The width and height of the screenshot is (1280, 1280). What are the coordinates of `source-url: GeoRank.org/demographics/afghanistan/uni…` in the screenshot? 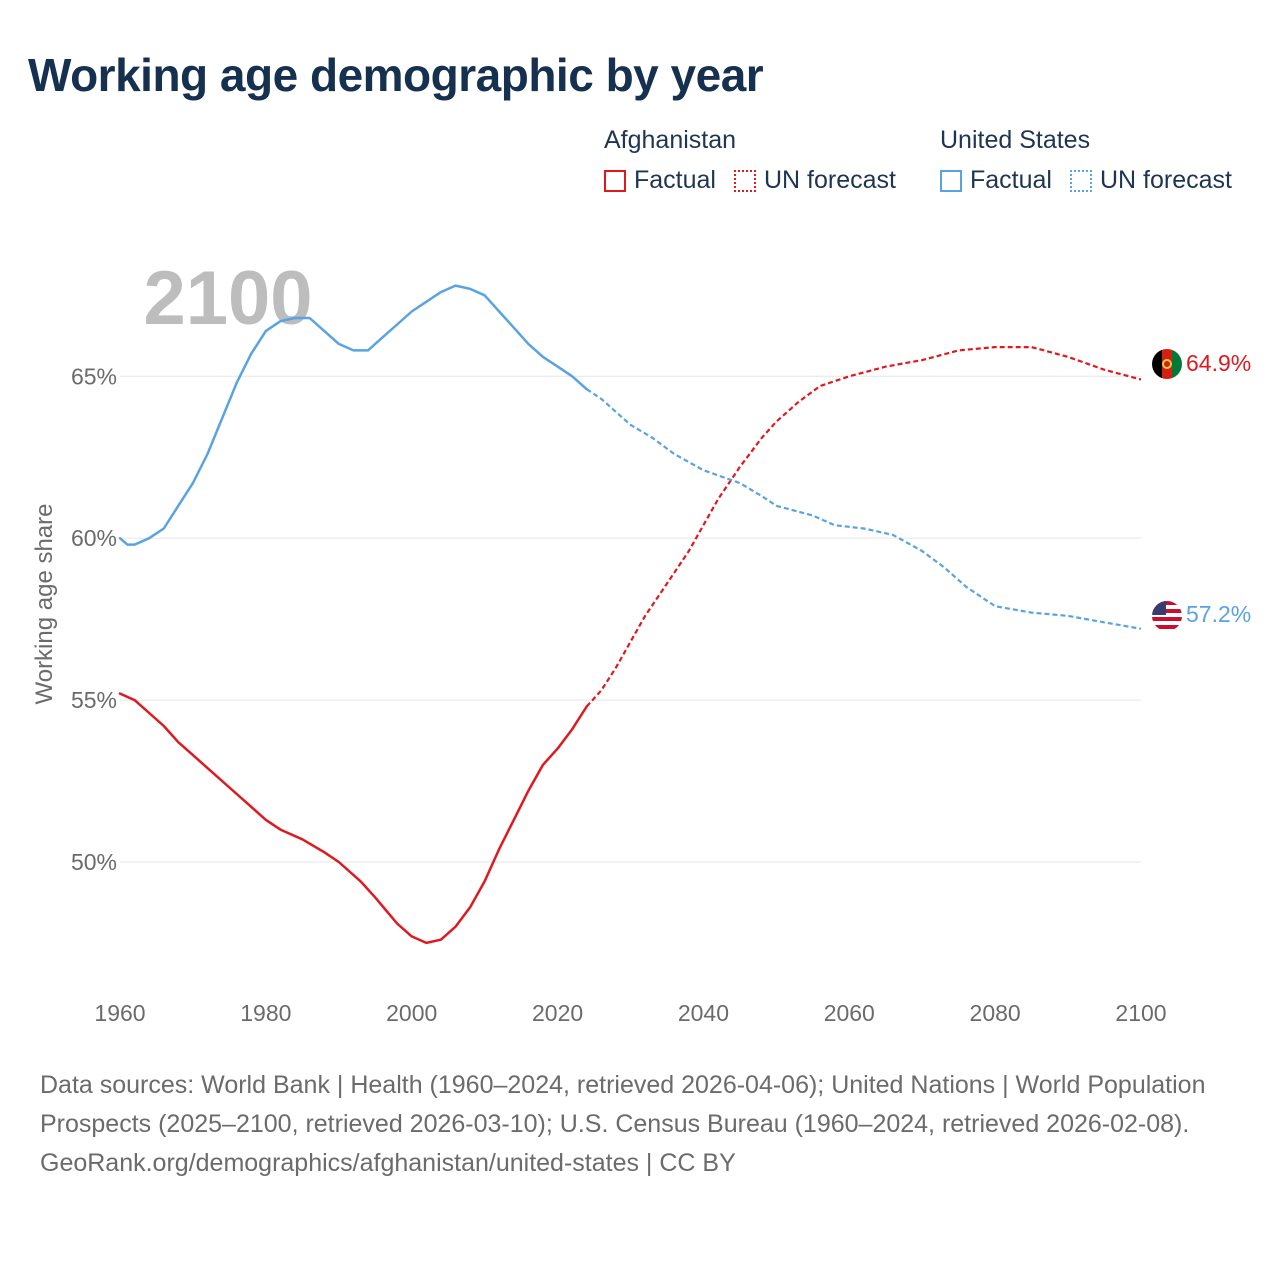 It's located at (388, 1163).